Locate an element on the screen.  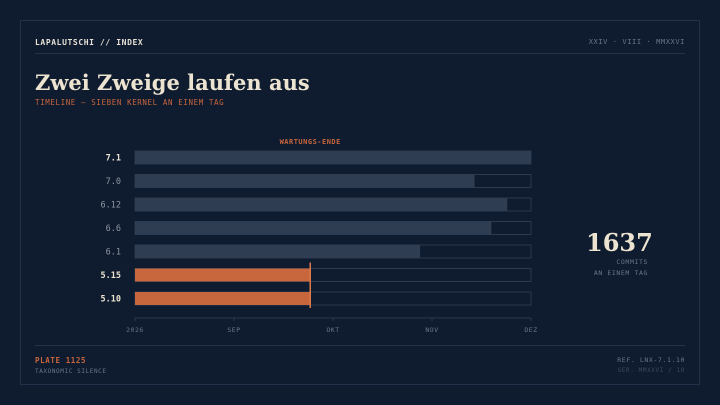
category-label: 5.10 is located at coordinates (111, 300).